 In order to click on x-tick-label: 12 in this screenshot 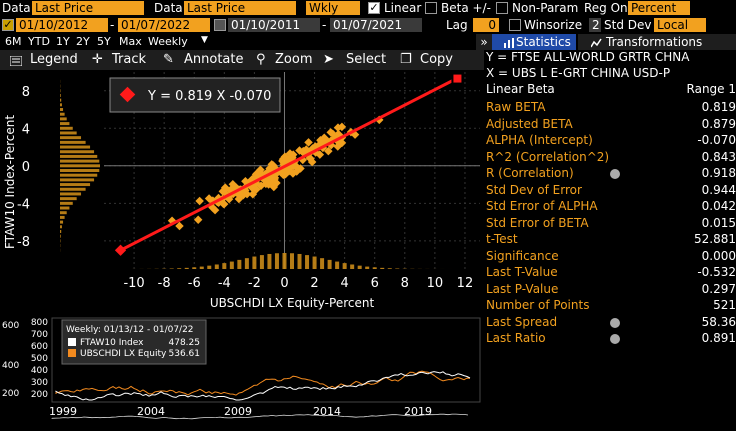, I will do `click(465, 283)`.